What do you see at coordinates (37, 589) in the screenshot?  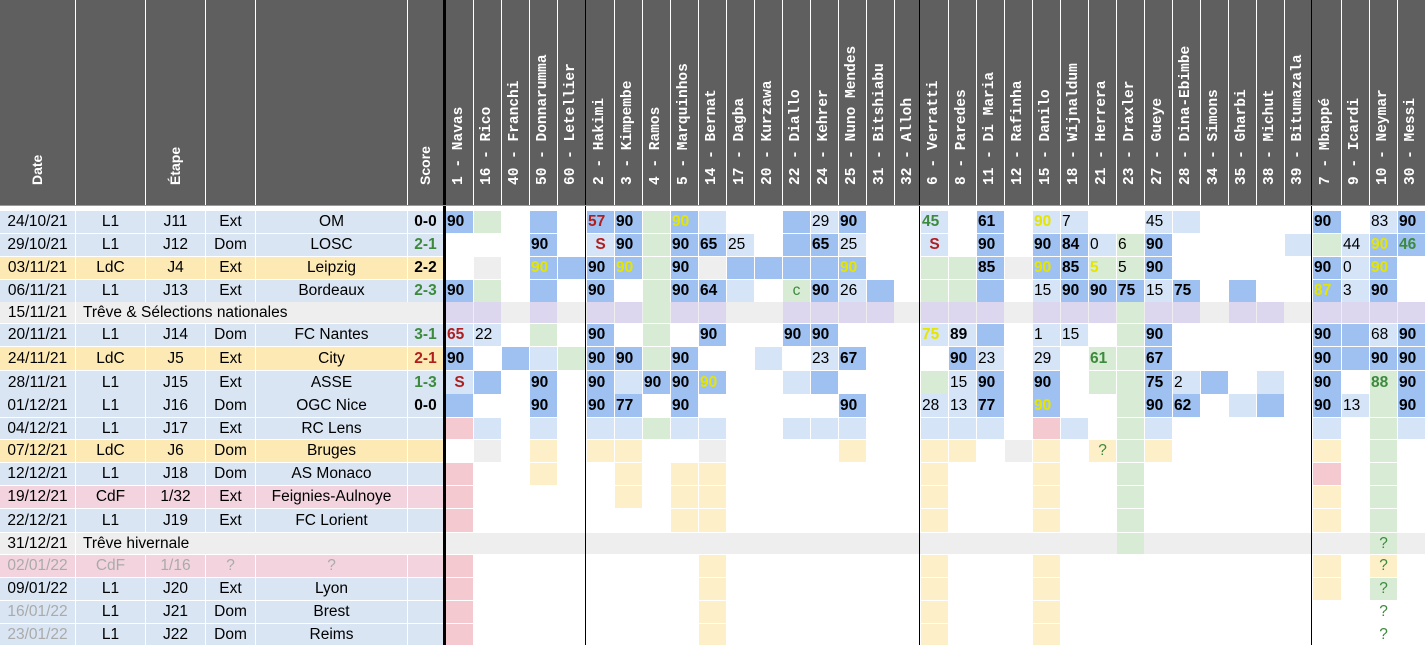 I see `cell-date: 09/01/22` at bounding box center [37, 589].